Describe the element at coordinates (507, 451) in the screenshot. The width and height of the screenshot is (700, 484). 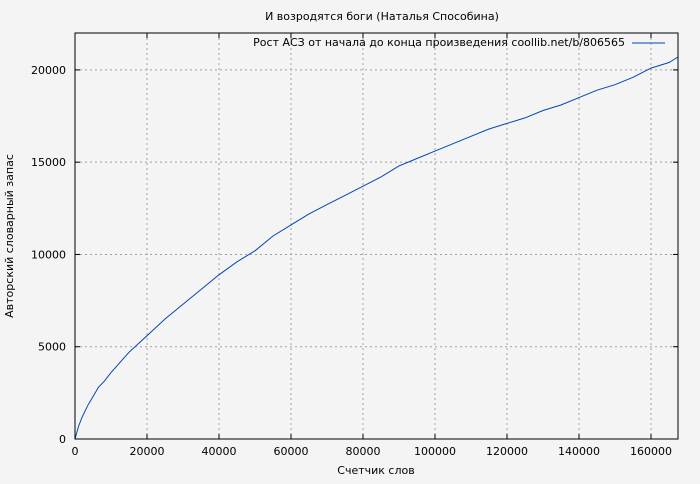
I see `x-tick-label: 120000` at that location.